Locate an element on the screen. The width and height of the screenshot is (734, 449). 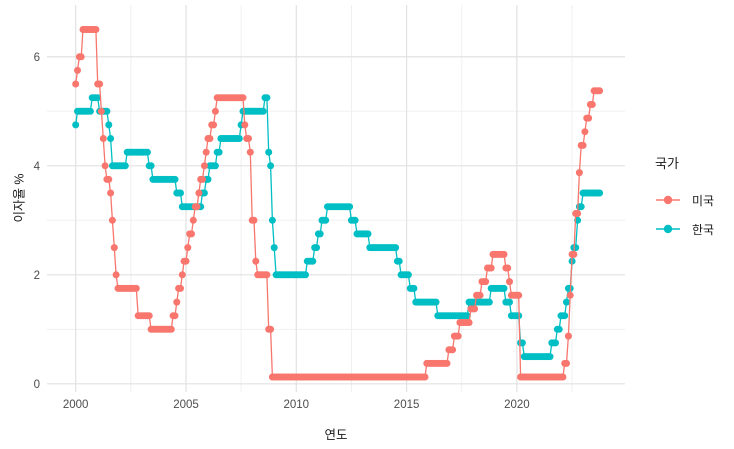
legend-key-korea-icon is located at coordinates (668, 229).